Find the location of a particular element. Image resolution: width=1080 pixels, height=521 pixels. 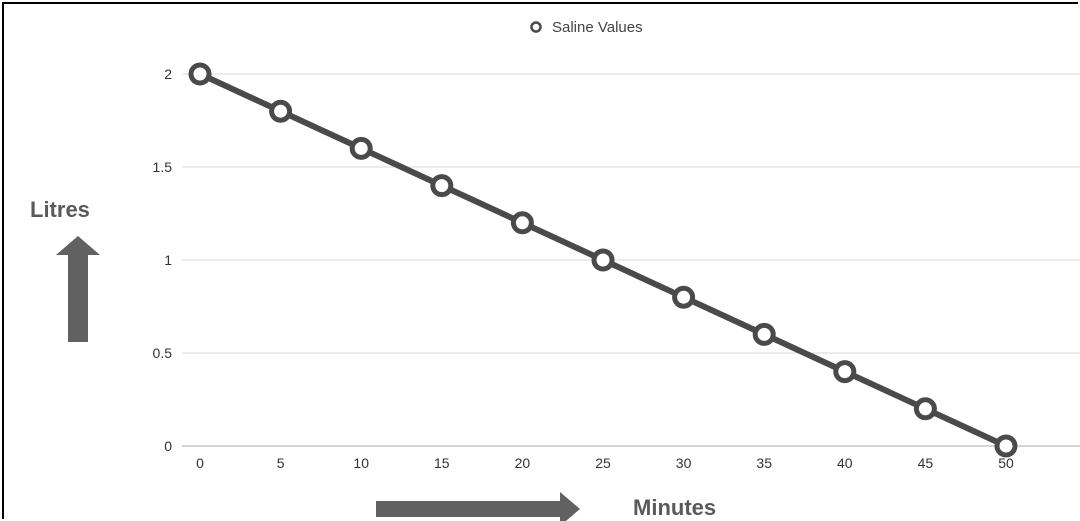

y-tick-label: 0 is located at coordinates (168, 446).